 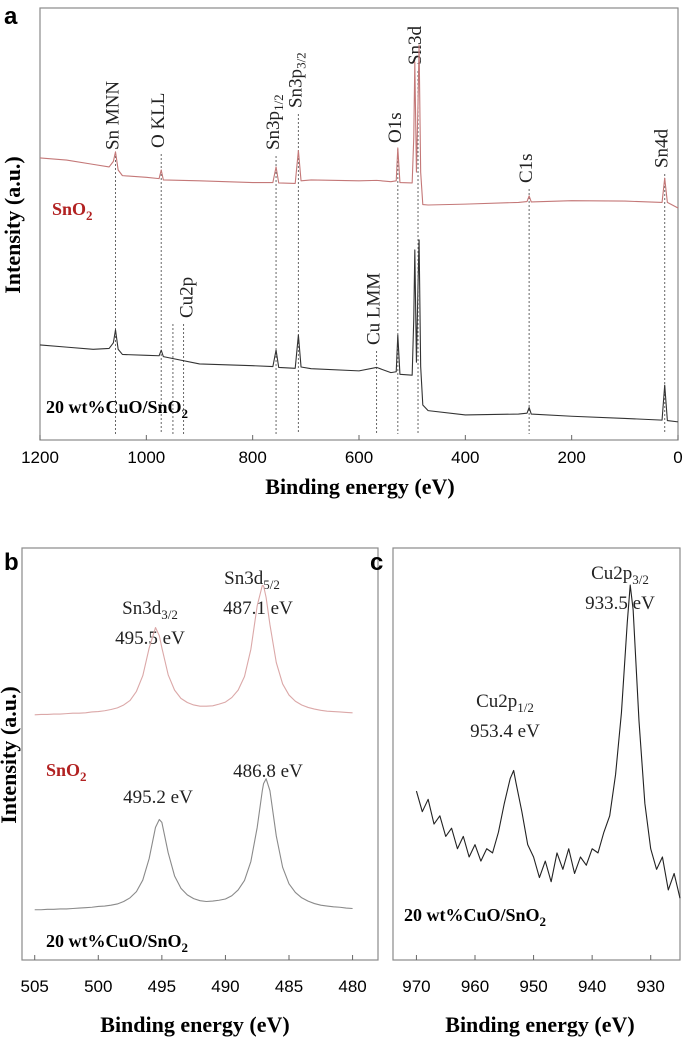 I want to click on annotation: 953.4 eV, so click(x=505, y=731).